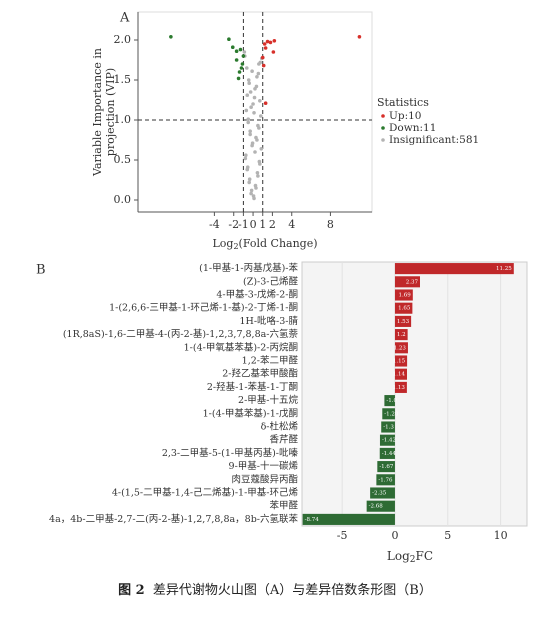  What do you see at coordinates (283, 440) in the screenshot?
I see `category-label: 香芹醛` at bounding box center [283, 440].